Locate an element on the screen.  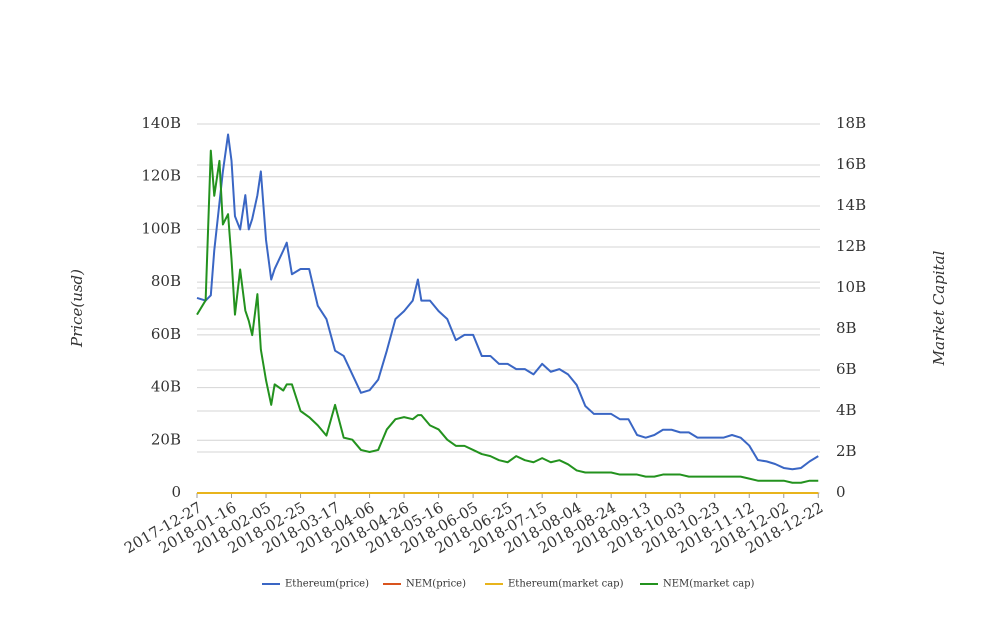
y2-axis-title: Market Capital is located at coordinates (939, 308).